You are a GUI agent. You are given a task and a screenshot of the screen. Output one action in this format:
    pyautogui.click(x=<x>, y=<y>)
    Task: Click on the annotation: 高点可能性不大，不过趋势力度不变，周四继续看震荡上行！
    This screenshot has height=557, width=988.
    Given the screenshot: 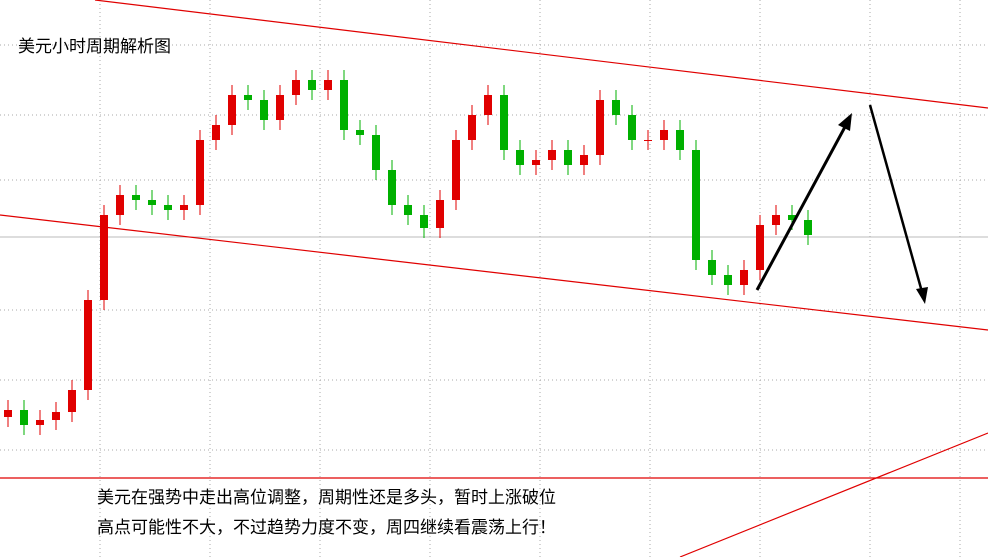 What is the action you would take?
    pyautogui.click(x=326, y=528)
    